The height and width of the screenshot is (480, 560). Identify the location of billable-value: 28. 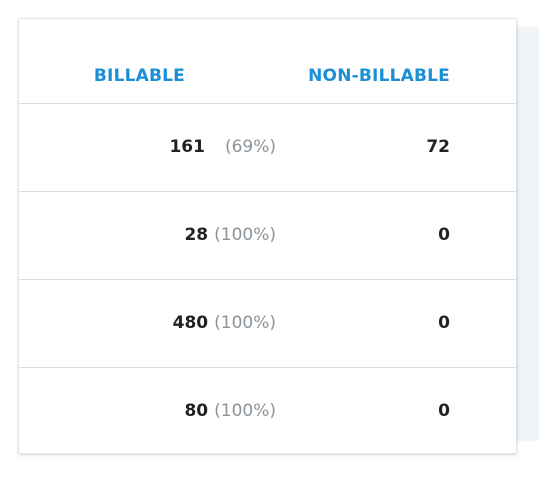
(196, 235).